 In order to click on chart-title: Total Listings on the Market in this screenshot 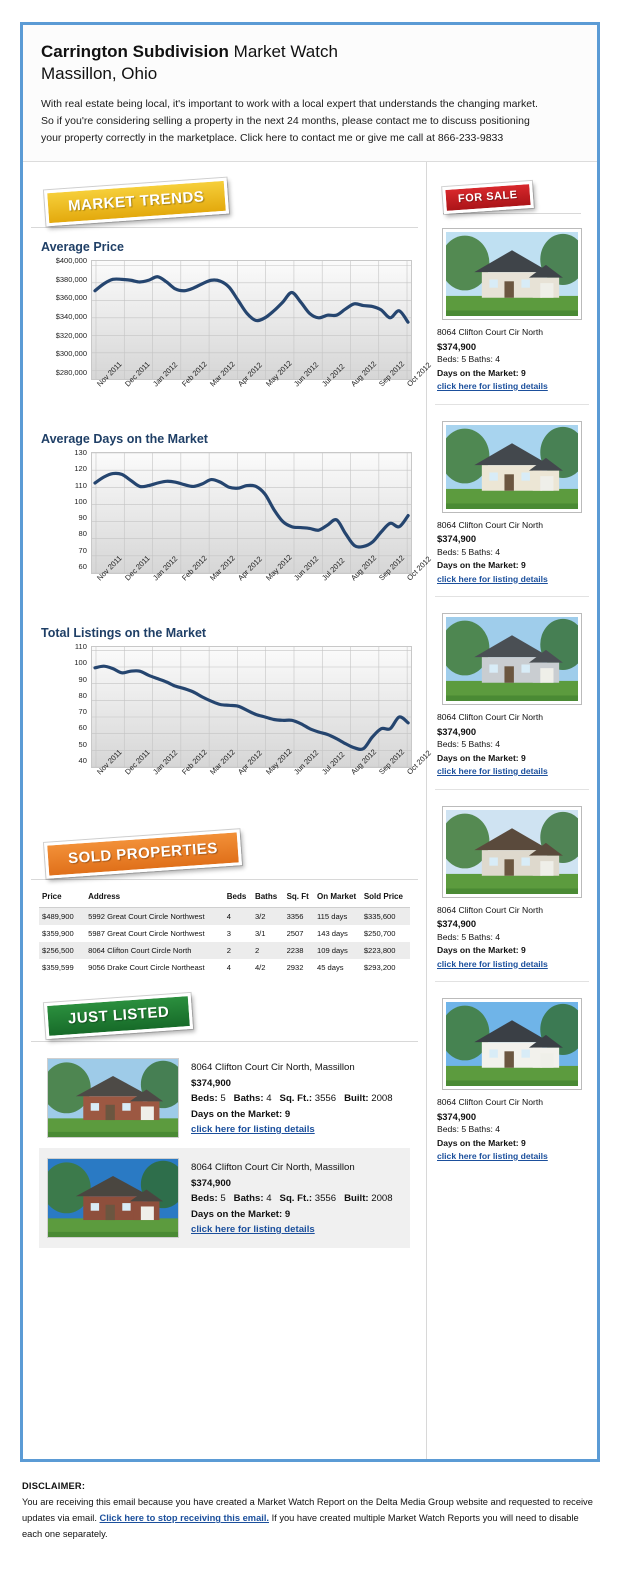, I will do `click(124, 633)`.